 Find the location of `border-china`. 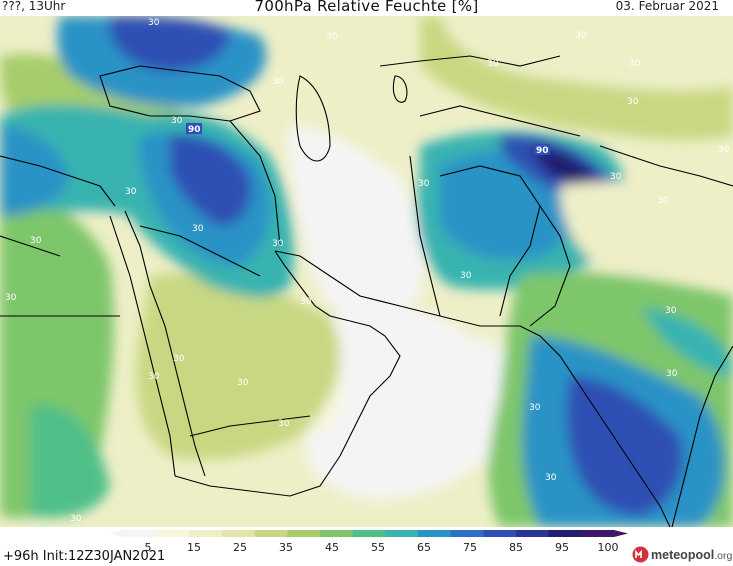

border-china is located at coordinates (666, 166).